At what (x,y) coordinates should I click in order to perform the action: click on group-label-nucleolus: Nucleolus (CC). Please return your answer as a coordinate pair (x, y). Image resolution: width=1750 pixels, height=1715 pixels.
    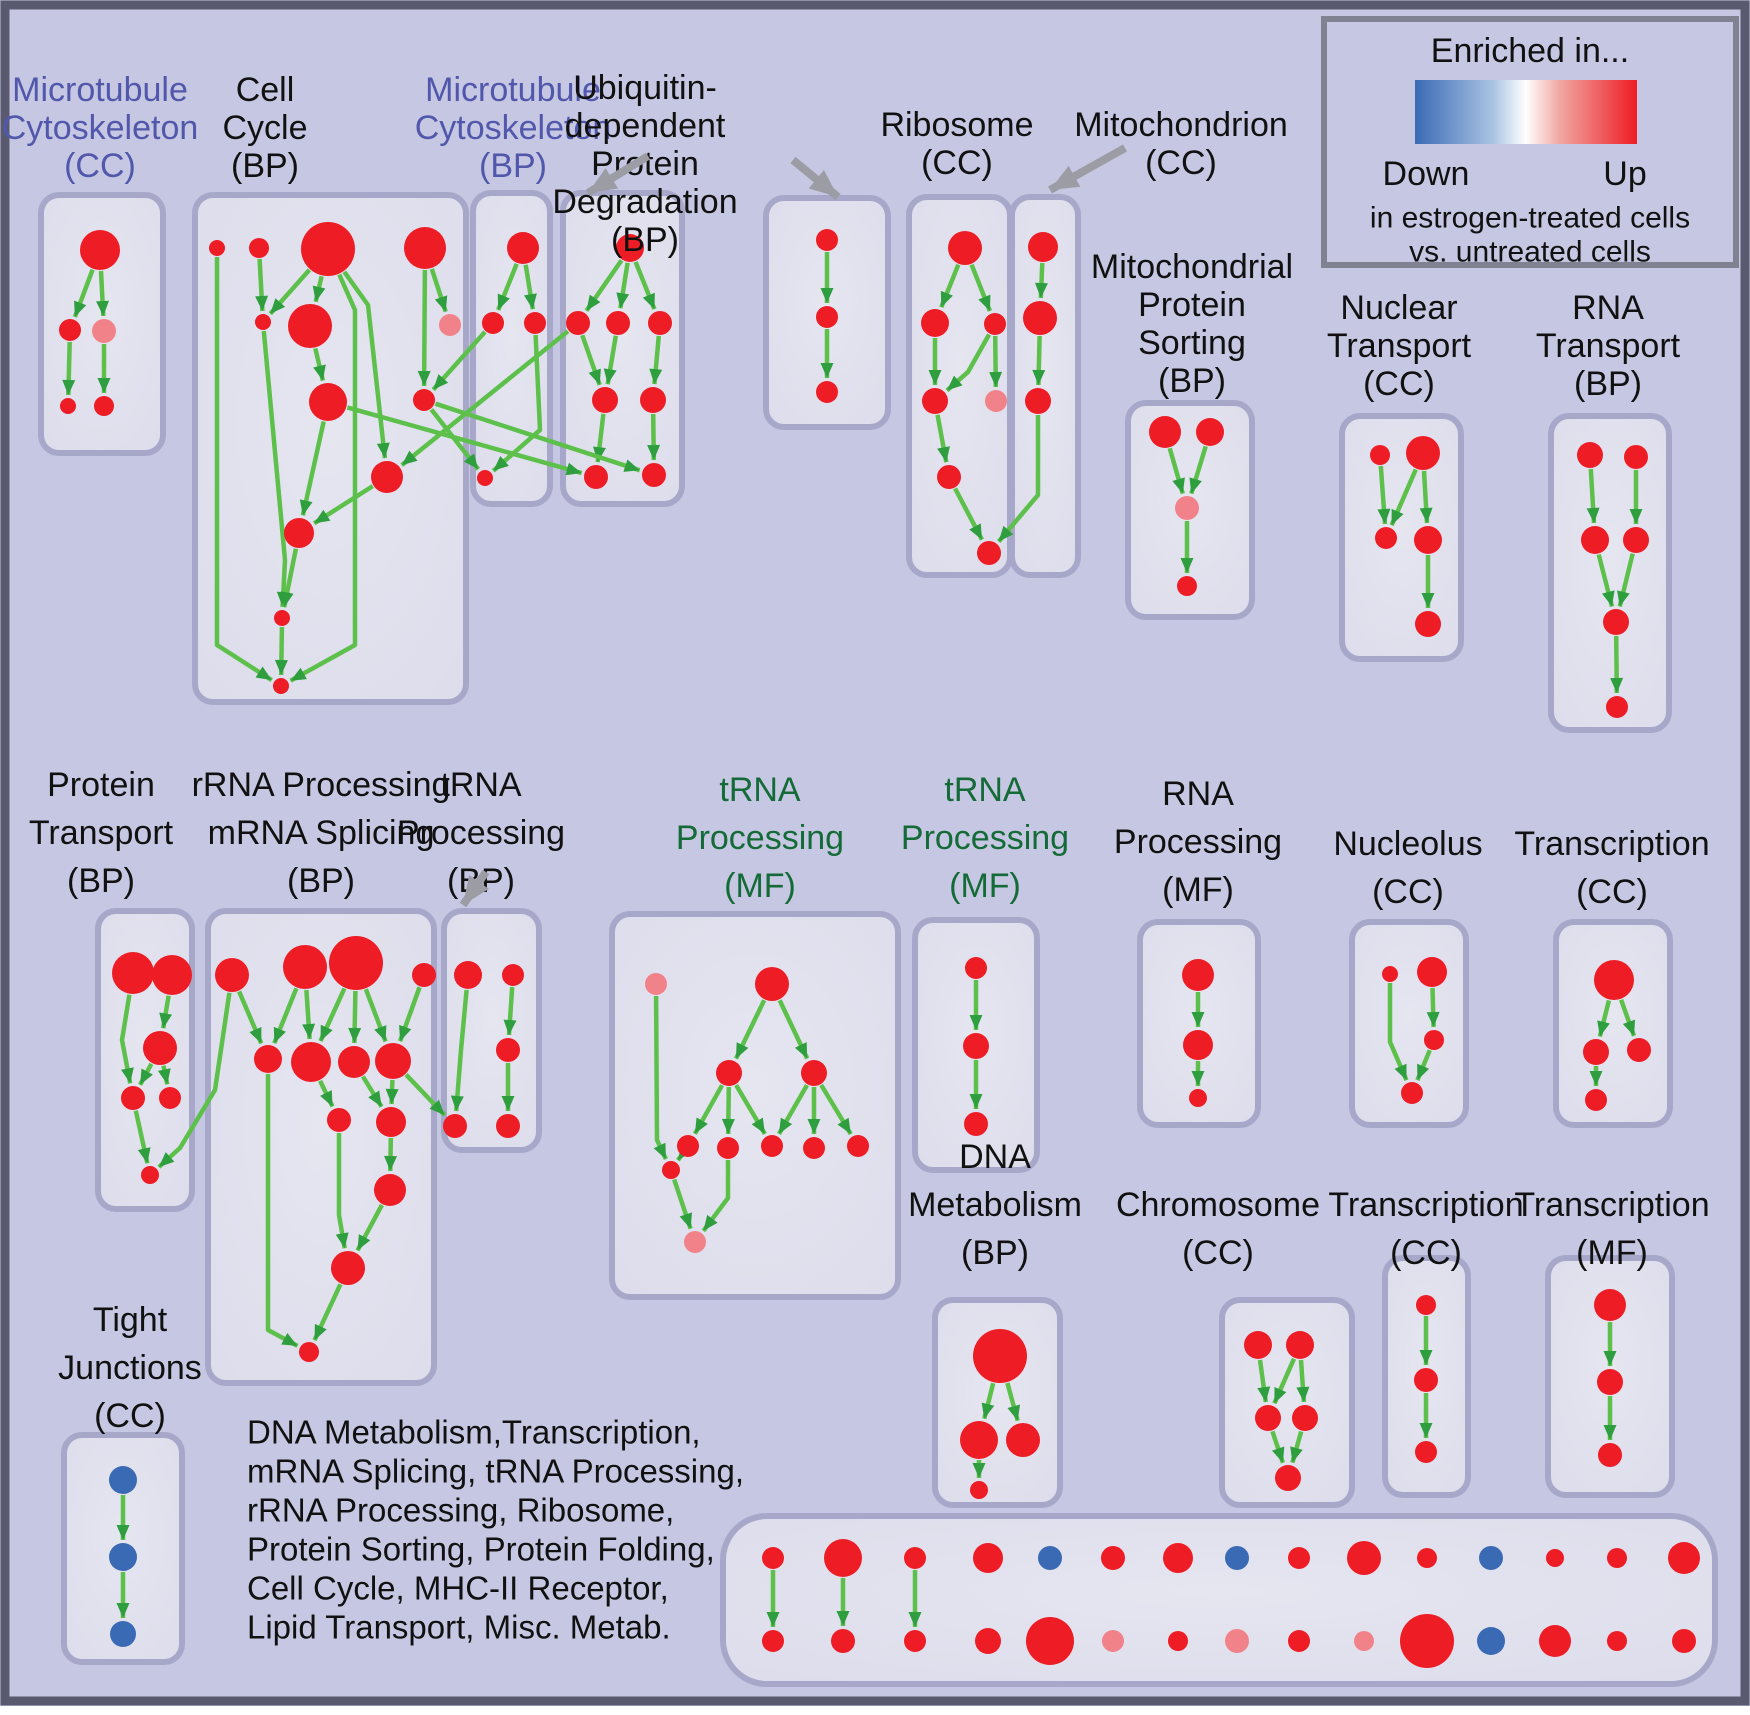
    Looking at the image, I should click on (1407, 868).